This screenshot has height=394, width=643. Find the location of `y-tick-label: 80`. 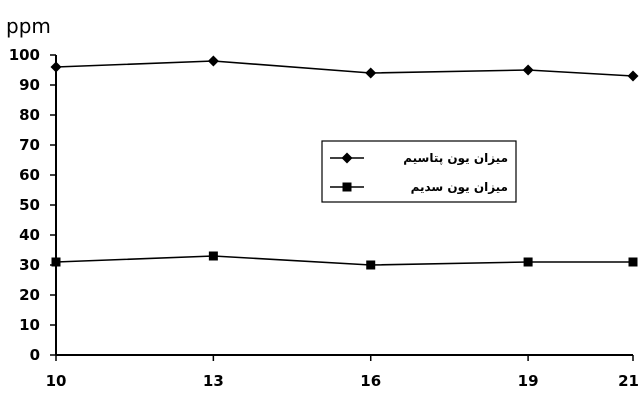

y-tick-label: 80 is located at coordinates (29, 115).